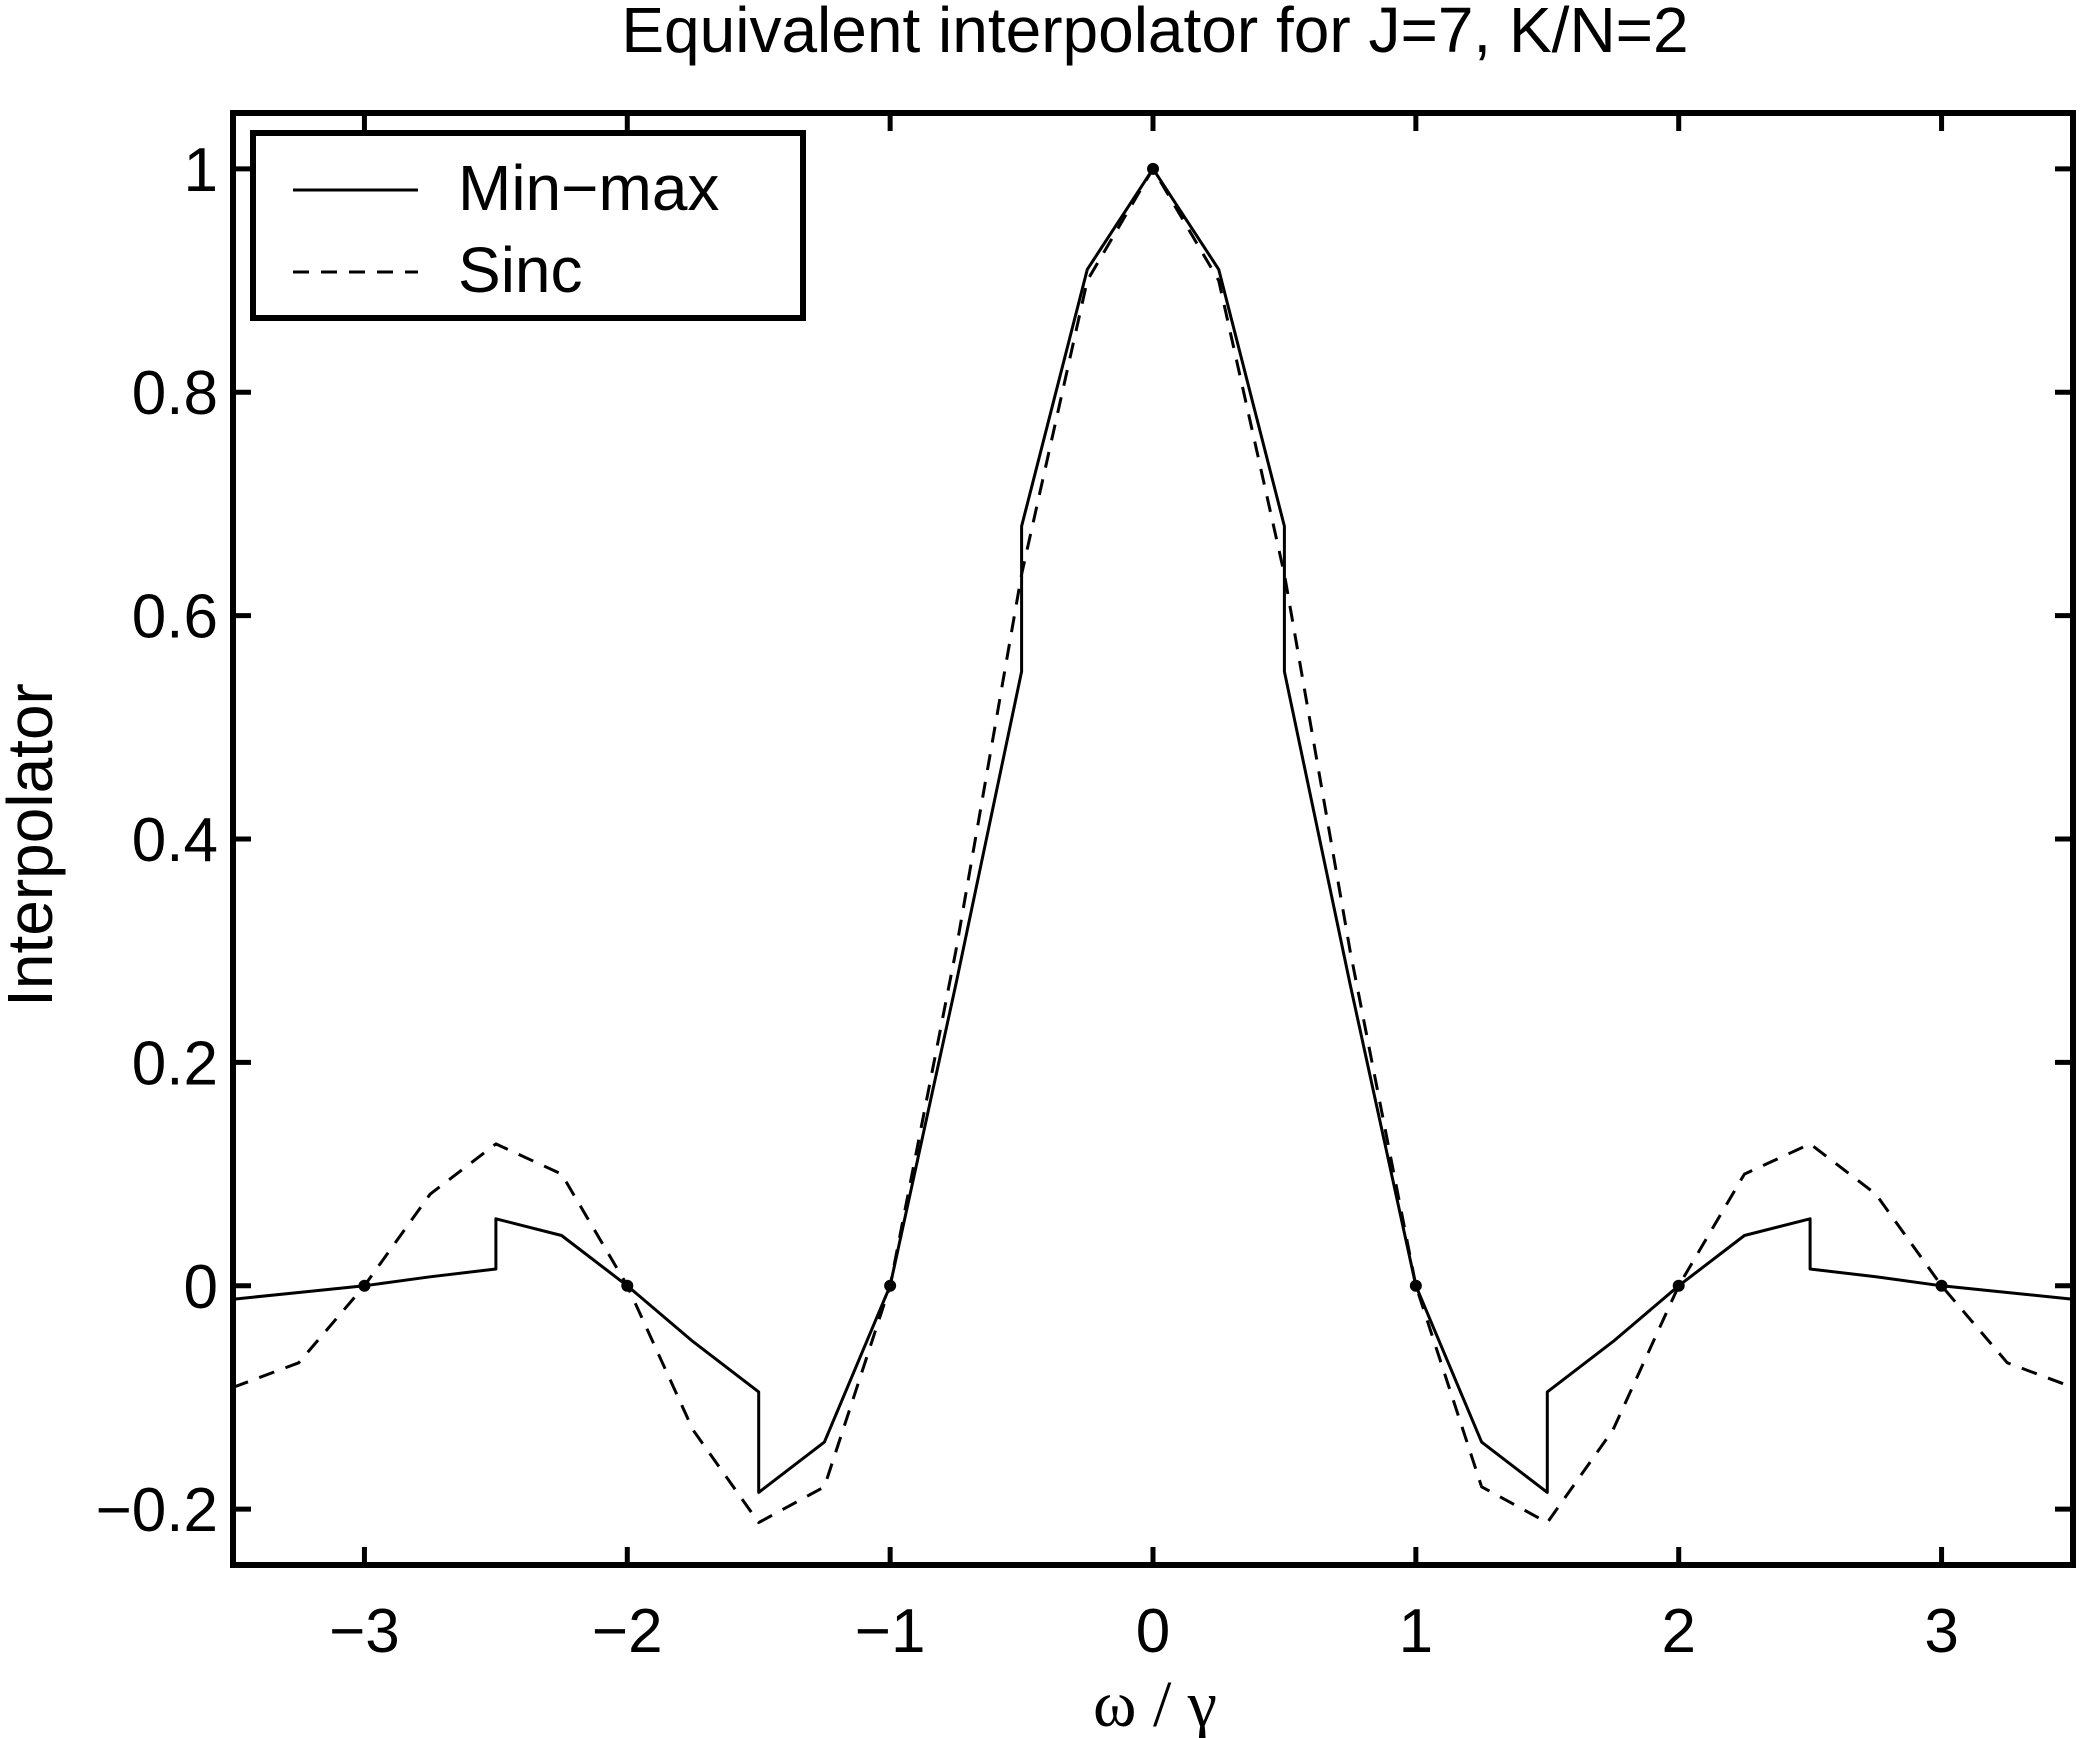 The width and height of the screenshot is (2080, 1738). I want to click on y-tick-label: 0.8, so click(175, 393).